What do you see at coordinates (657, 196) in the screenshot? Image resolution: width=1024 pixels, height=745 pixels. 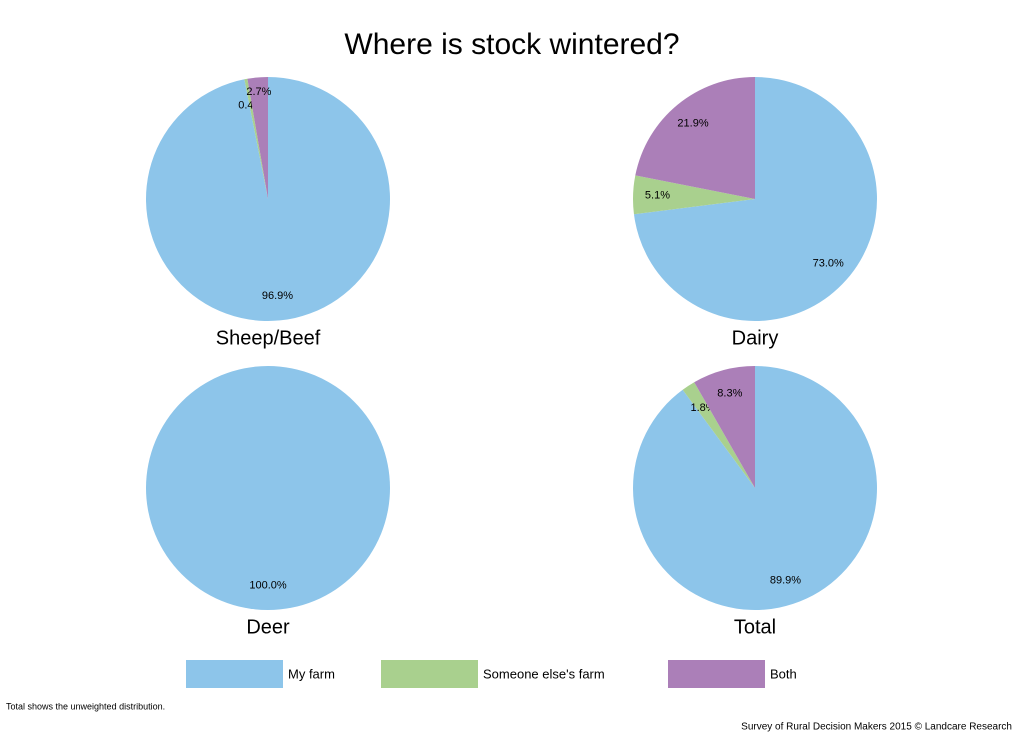 I see `data-label: 5.1%` at bounding box center [657, 196].